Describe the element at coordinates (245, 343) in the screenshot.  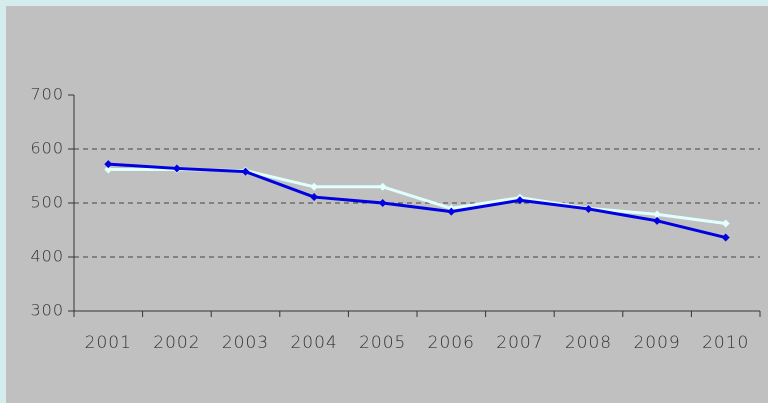
I see `x-tick-label: 2003` at that location.